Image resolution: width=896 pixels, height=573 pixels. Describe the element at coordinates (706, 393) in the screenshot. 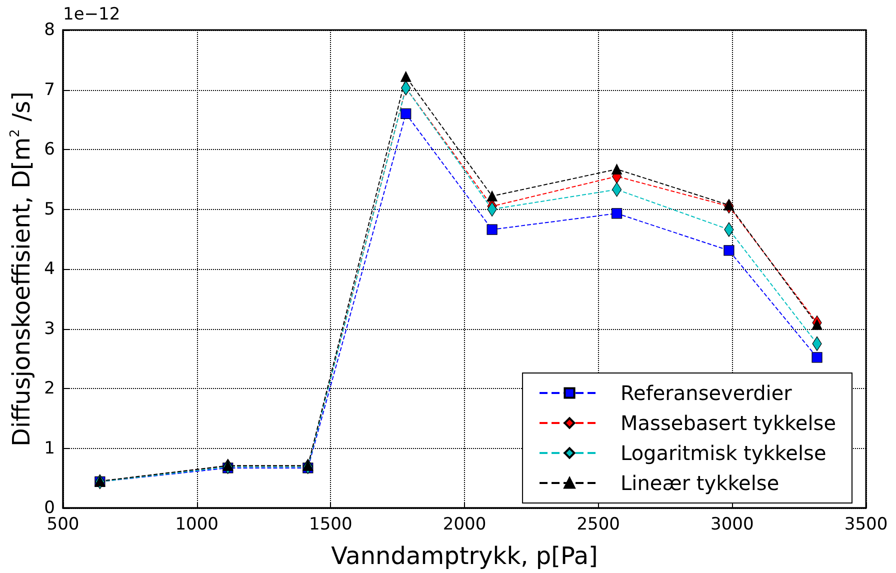

I see `legend-label: Referanseverdier` at that location.